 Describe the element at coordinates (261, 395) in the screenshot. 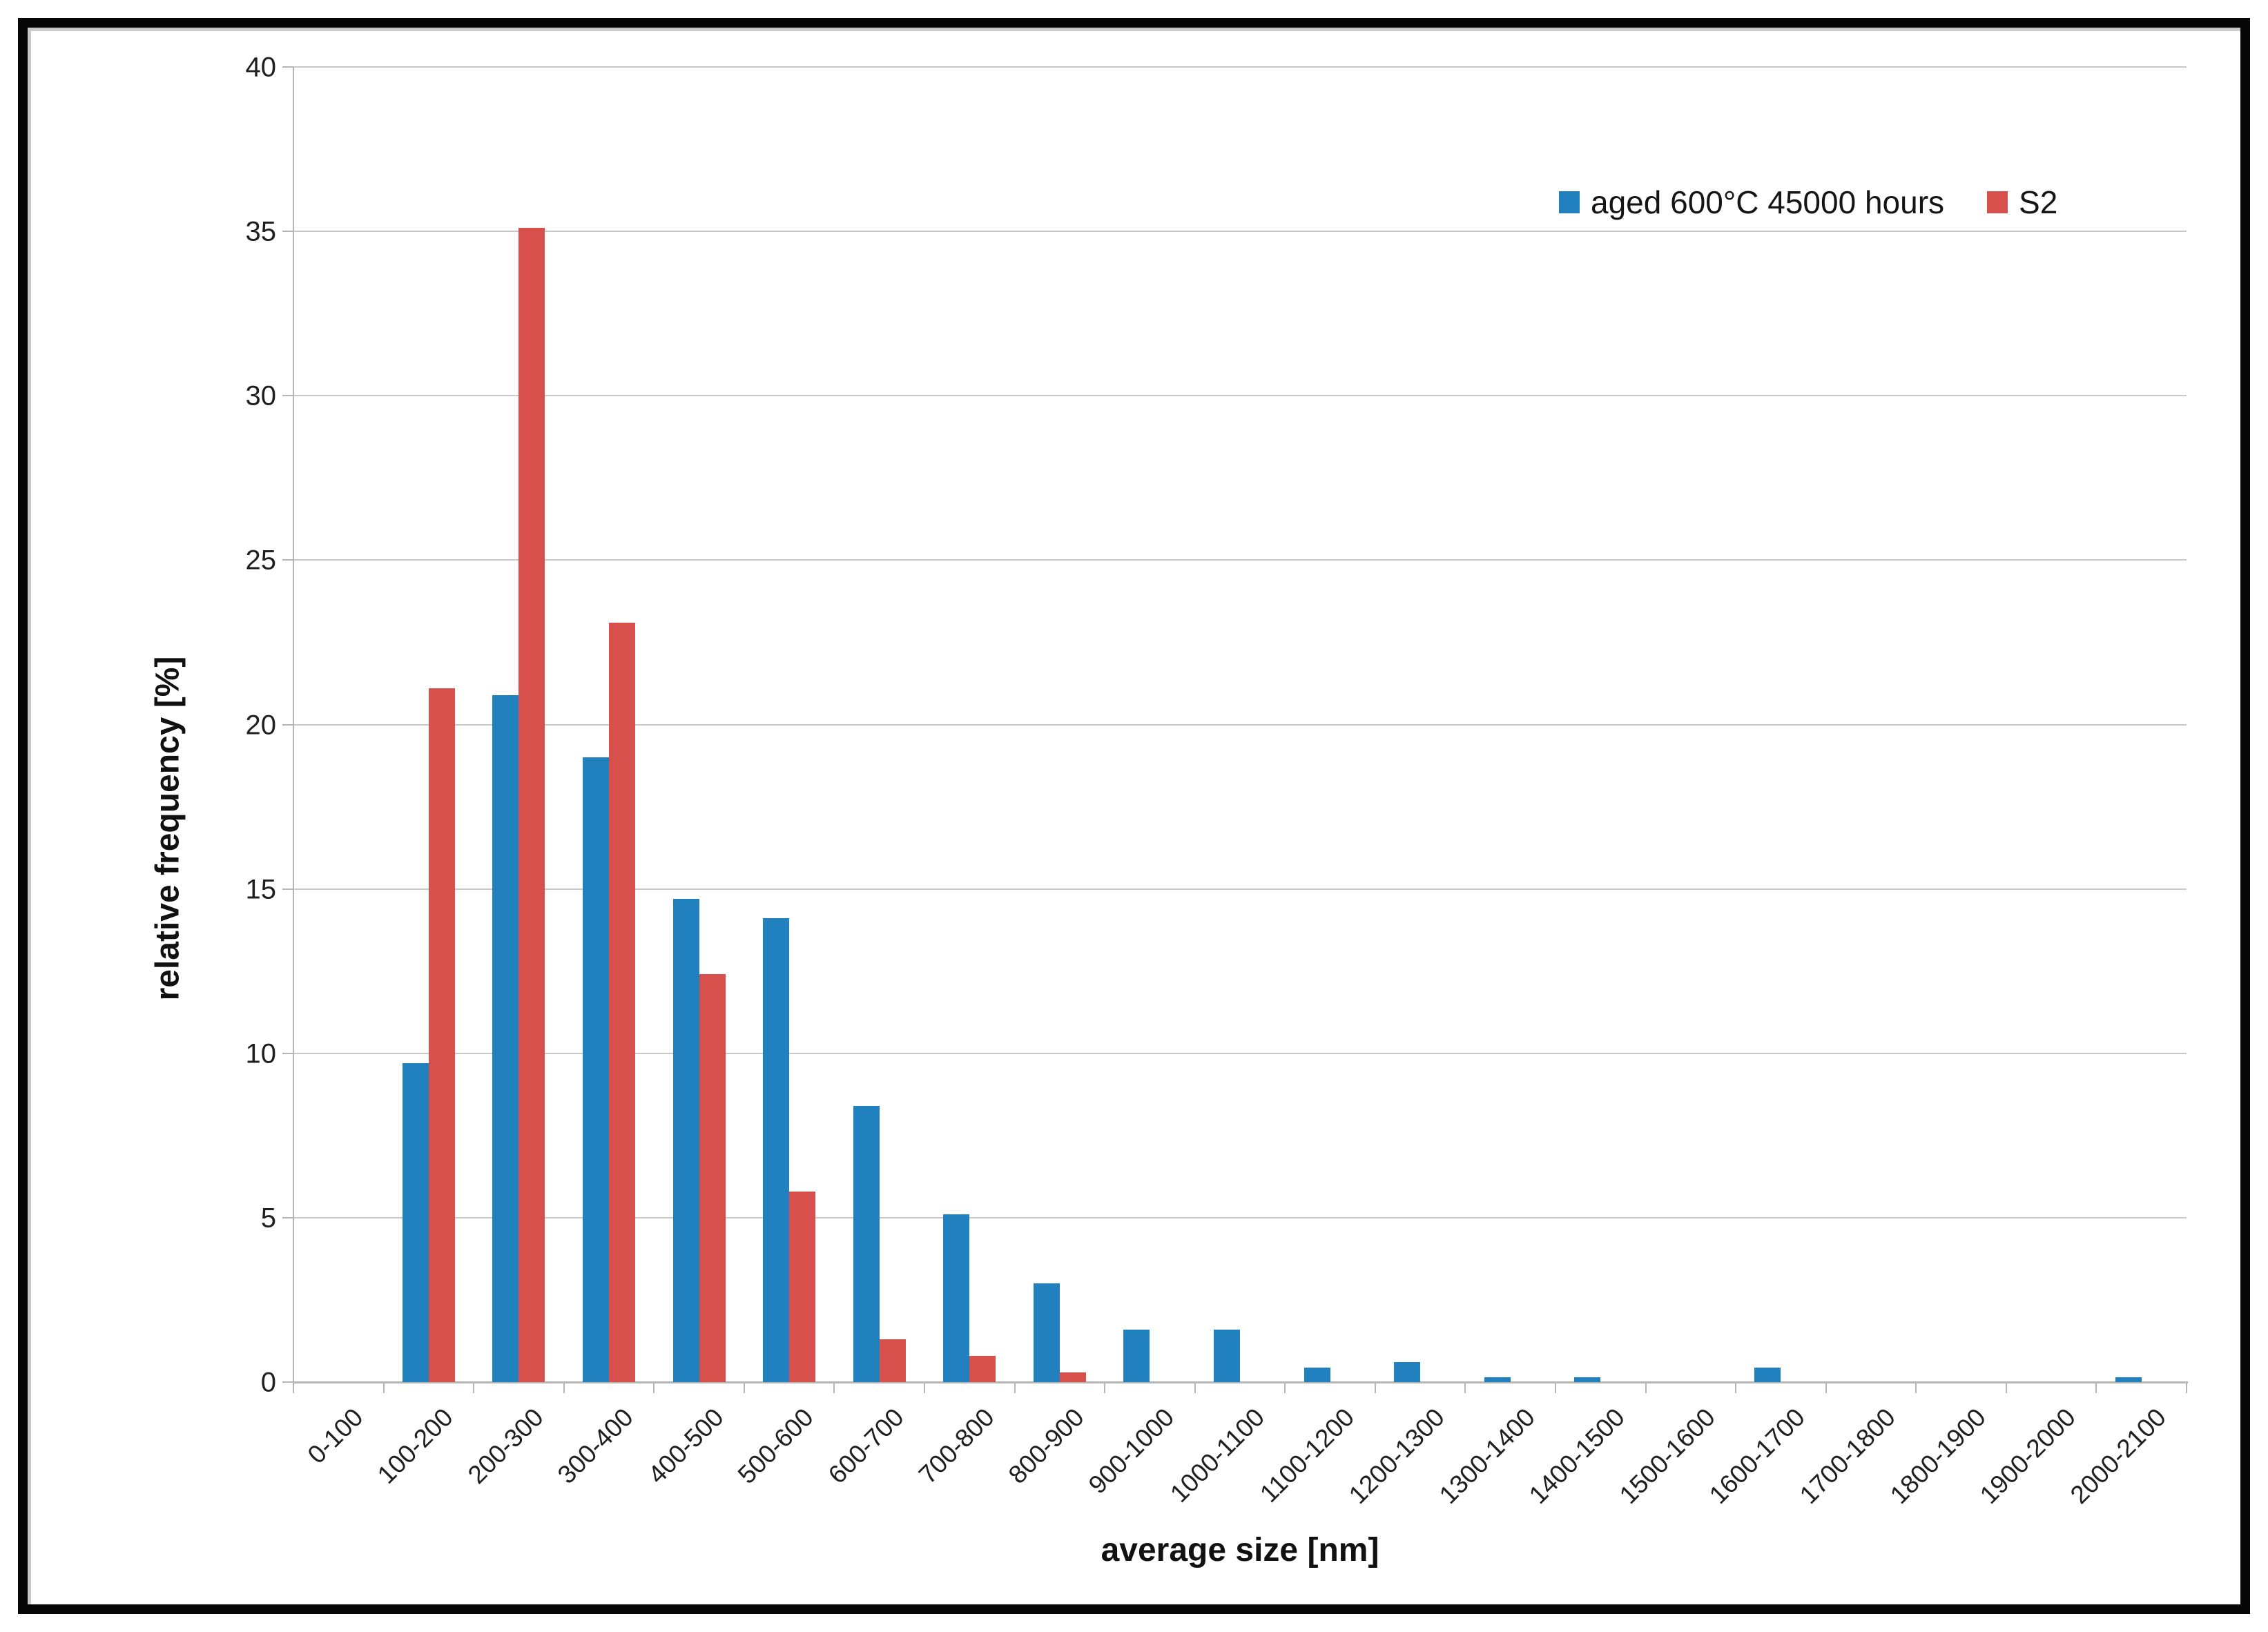

I see `y-tick-label: 30` at that location.